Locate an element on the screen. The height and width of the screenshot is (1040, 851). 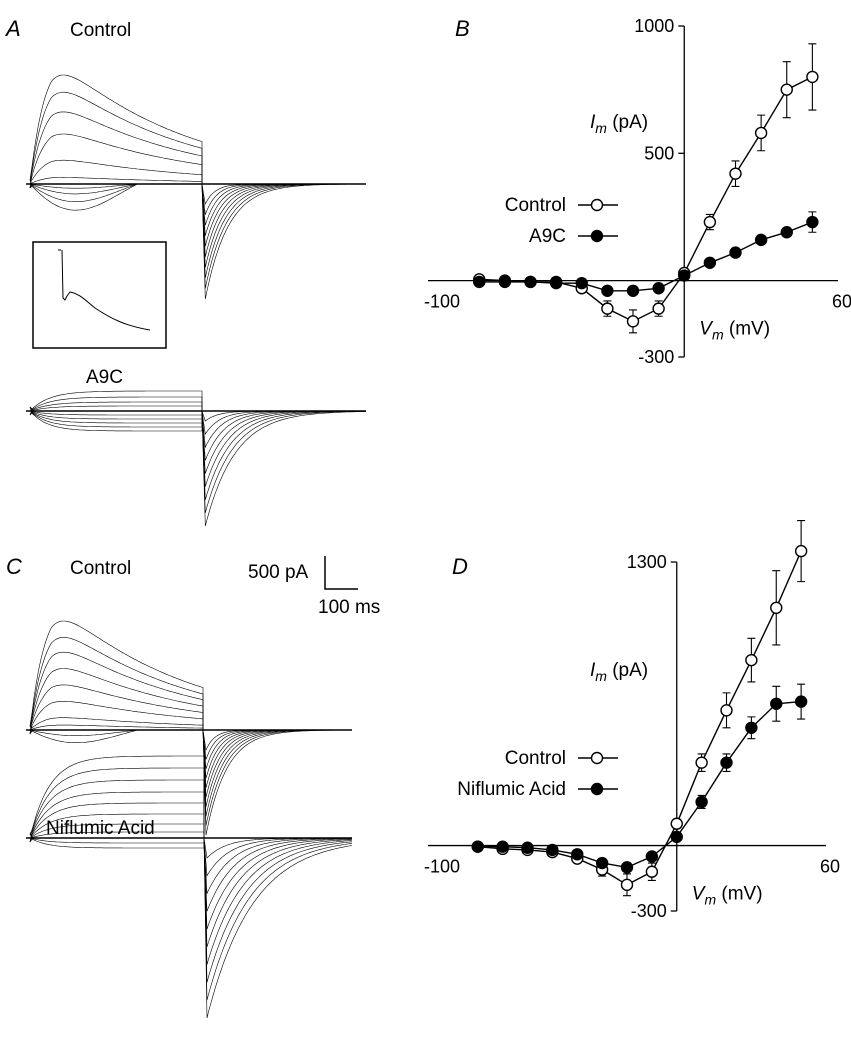
y-axis-label: Im (pA) is located at coordinates (619, 672).